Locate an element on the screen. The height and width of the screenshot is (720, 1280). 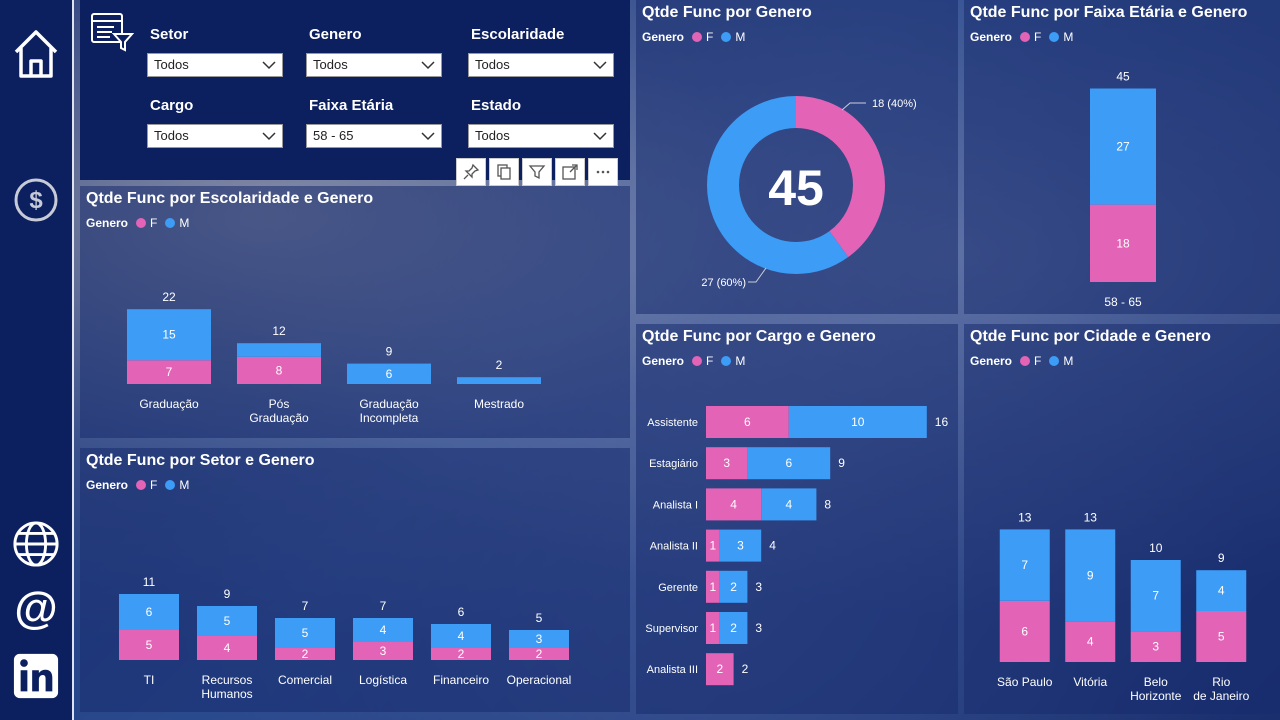
filter-setor-label: Setor is located at coordinates (169, 34).